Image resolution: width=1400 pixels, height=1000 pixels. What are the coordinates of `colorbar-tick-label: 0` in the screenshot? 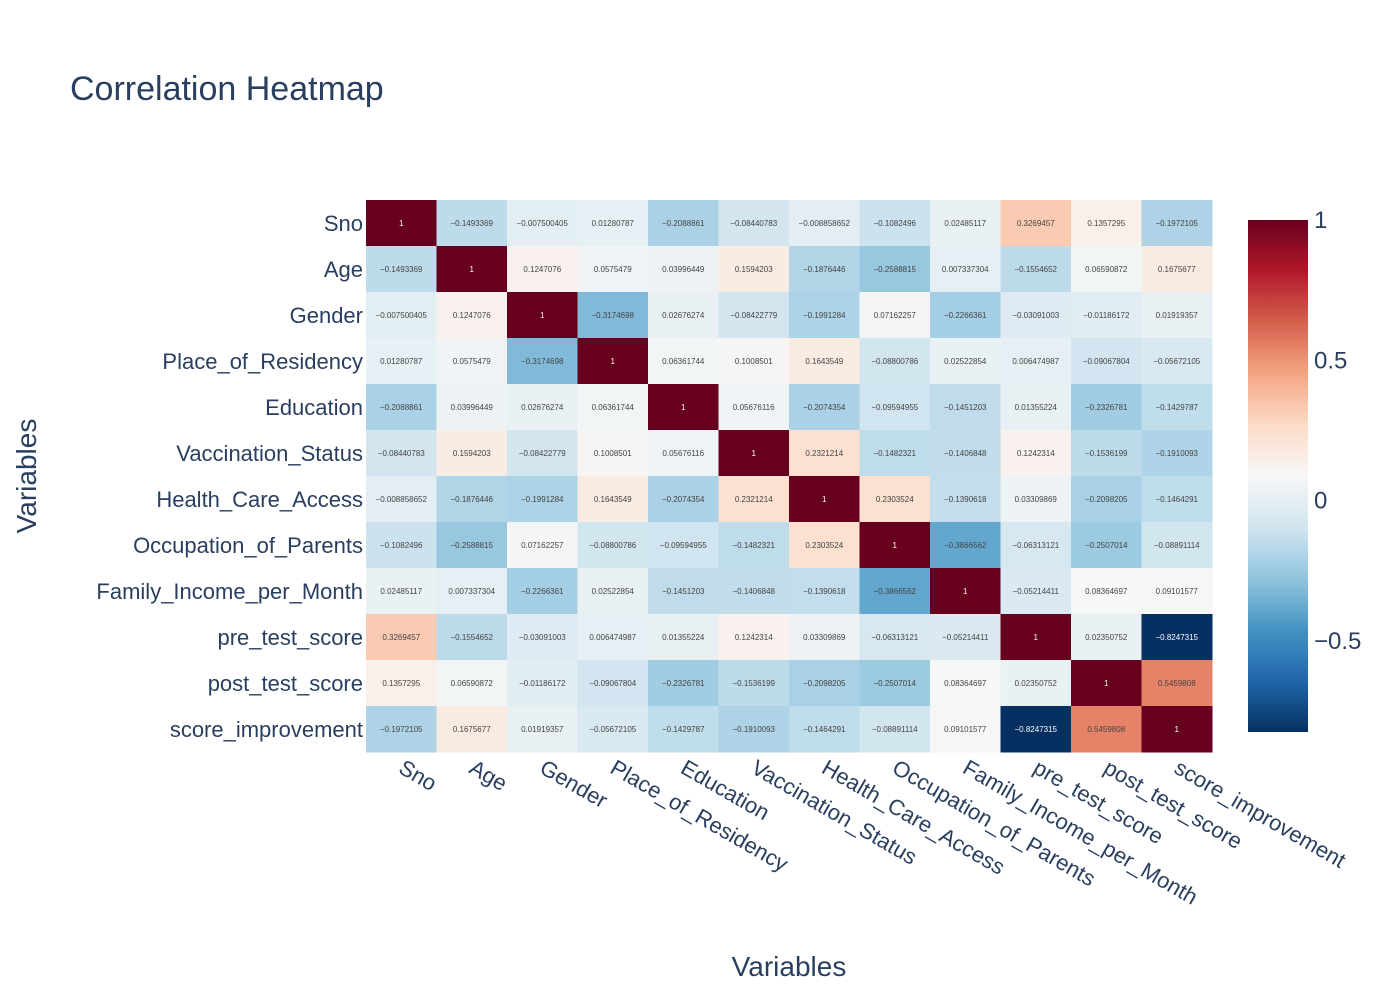 It's located at (1320, 501).